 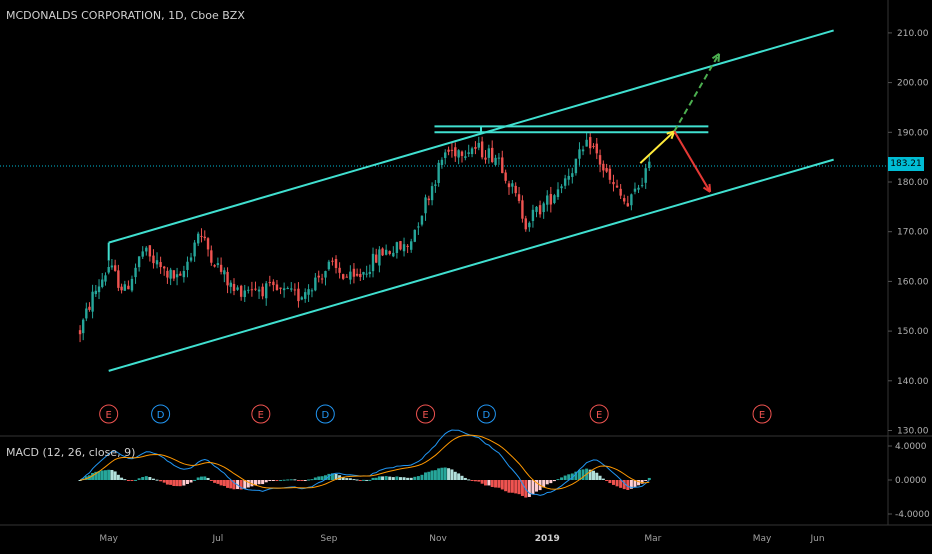 I want to click on projection-arrow-red-head-a, so click(x=706, y=189).